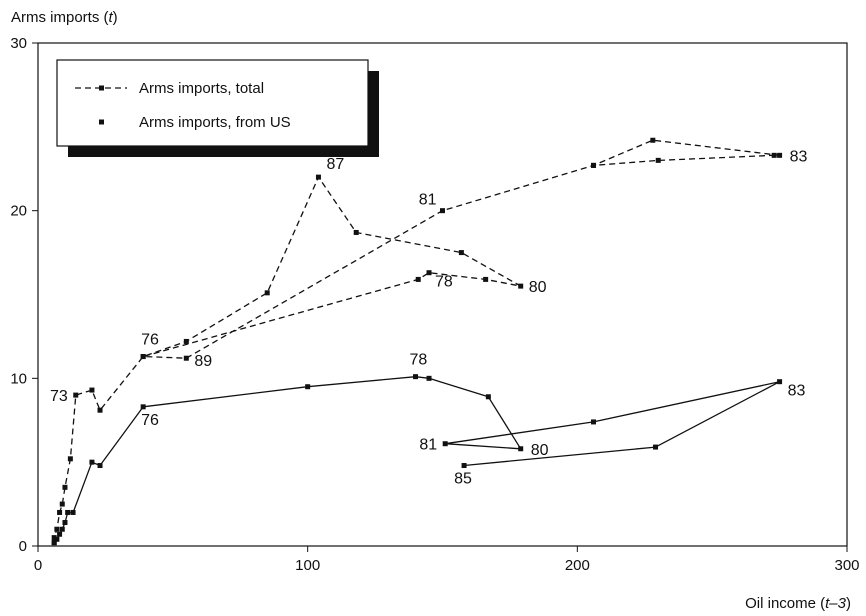 This screenshot has width=866, height=616. What do you see at coordinates (846, 565) in the screenshot?
I see `x-tick-label: 300` at bounding box center [846, 565].